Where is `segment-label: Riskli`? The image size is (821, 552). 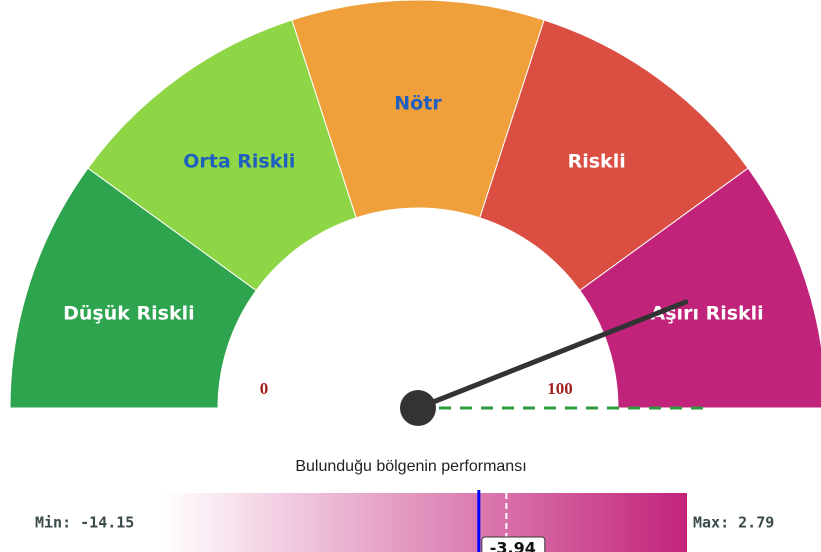 segment-label: Riskli is located at coordinates (597, 162).